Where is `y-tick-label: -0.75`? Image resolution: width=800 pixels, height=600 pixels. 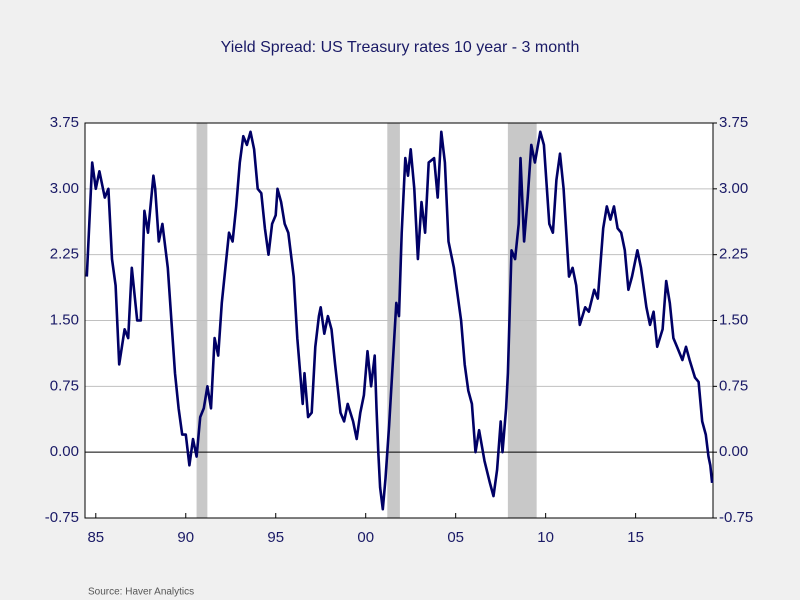 y-tick-label: -0.75 is located at coordinates (62, 517).